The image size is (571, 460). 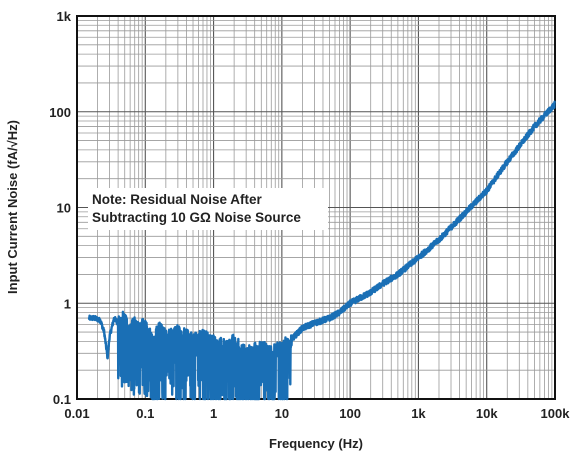 What do you see at coordinates (350, 413) in the screenshot?
I see `x-tick-label: 100` at bounding box center [350, 413].